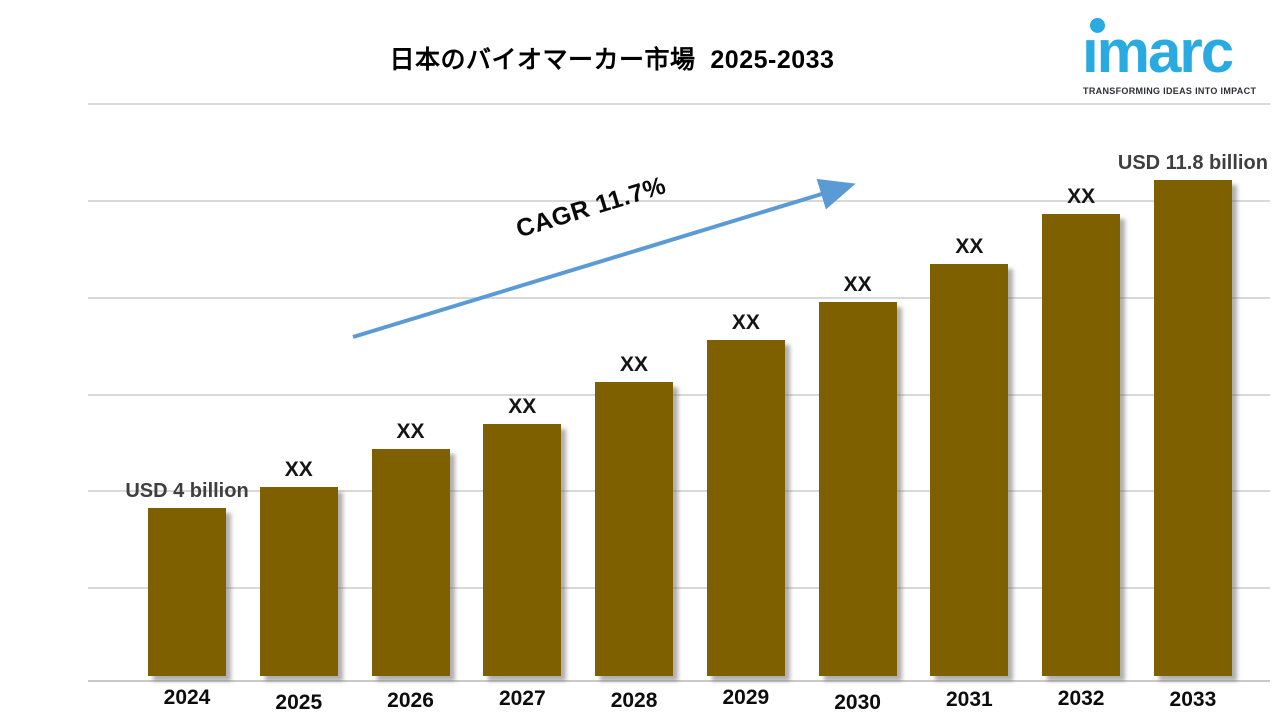 The image size is (1280, 720). I want to click on logo-dot-icon, so click(1097, 25).